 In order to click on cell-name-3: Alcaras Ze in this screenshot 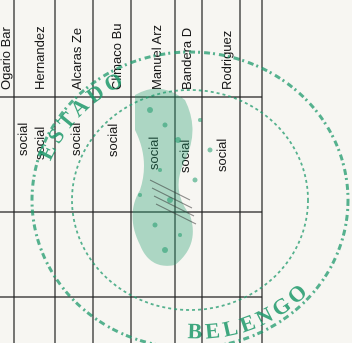, I will do `click(76, 58)`.